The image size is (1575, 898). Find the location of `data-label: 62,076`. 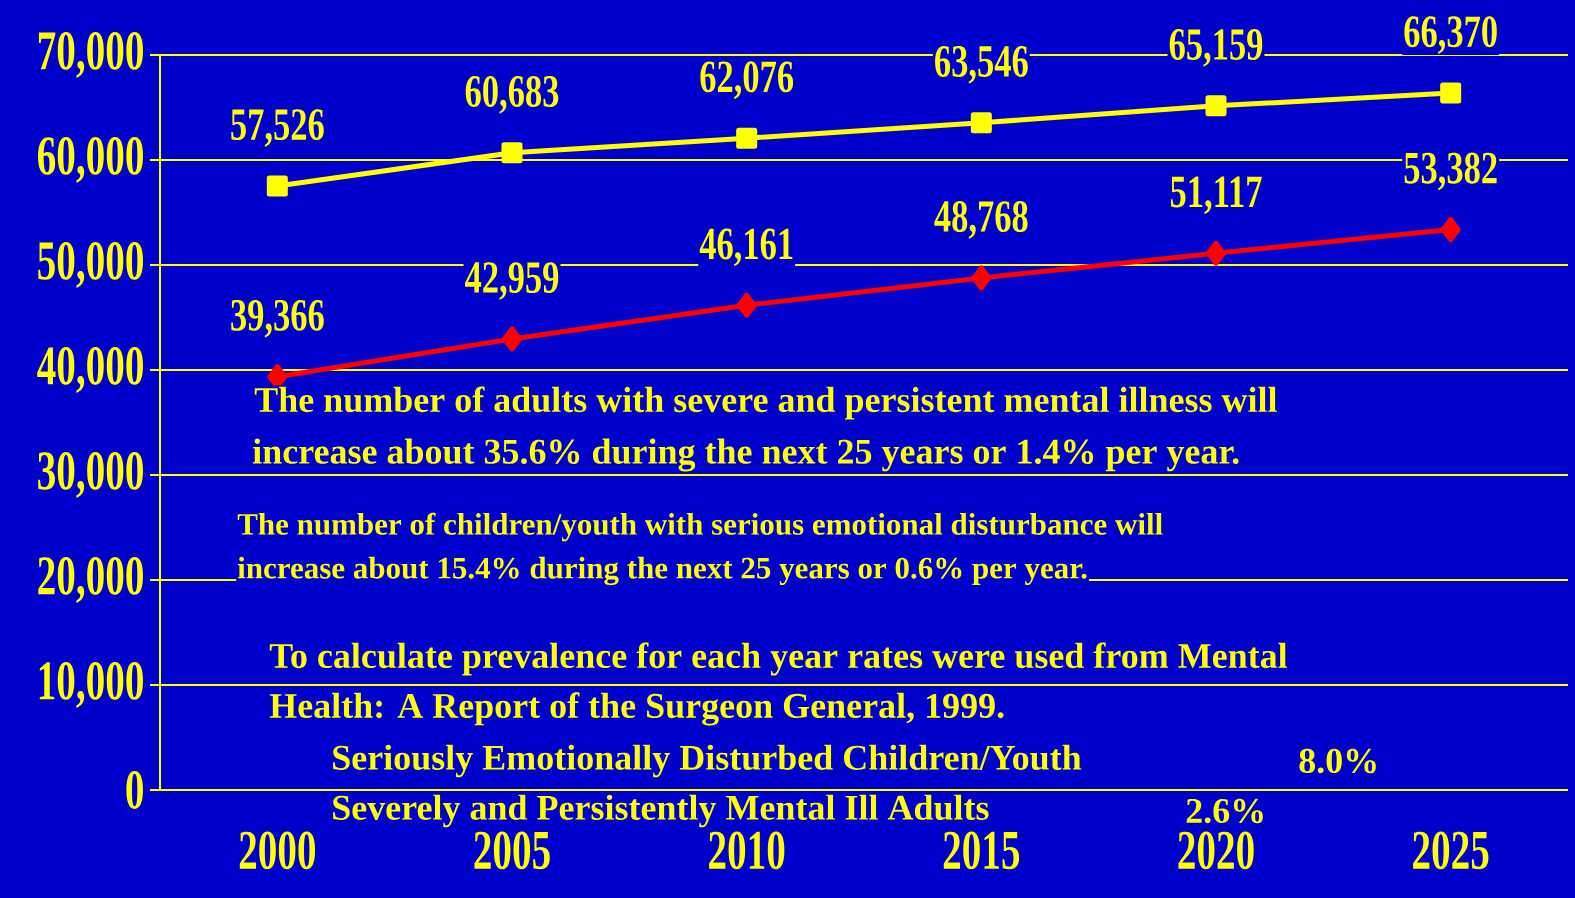

data-label: 62,076 is located at coordinates (747, 80).